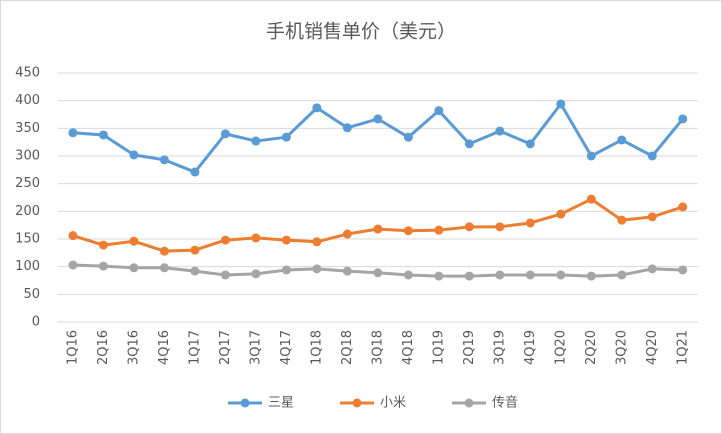 Image resolution: width=722 pixels, height=434 pixels. What do you see at coordinates (393, 403) in the screenshot?
I see `legend-label: 小米` at bounding box center [393, 403].